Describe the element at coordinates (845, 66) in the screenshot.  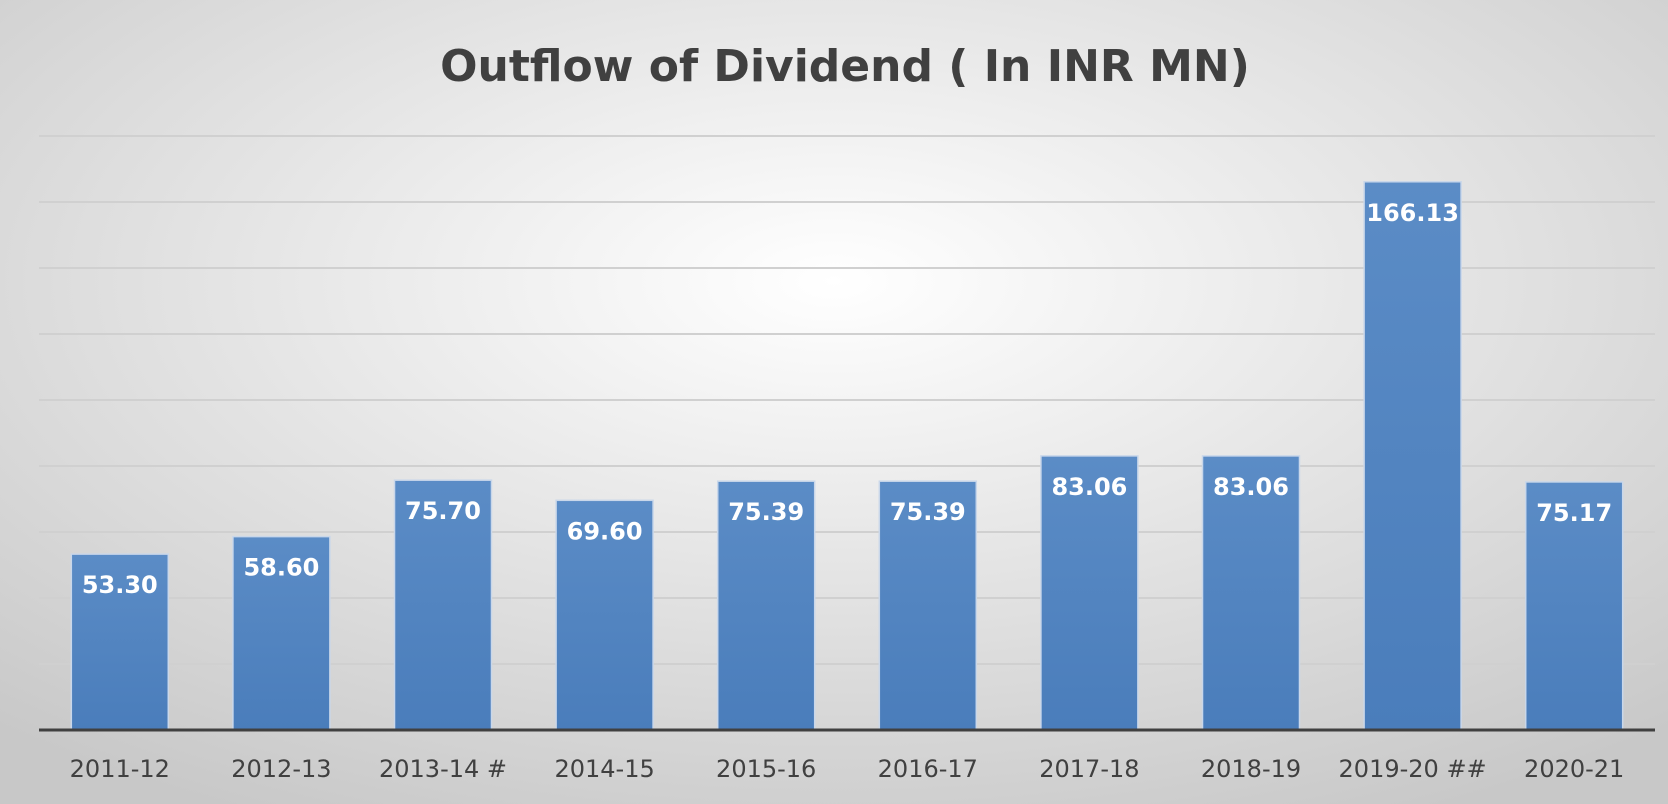
I see `chart-title: Outflow of Dividend ( In INR MN)` at that location.